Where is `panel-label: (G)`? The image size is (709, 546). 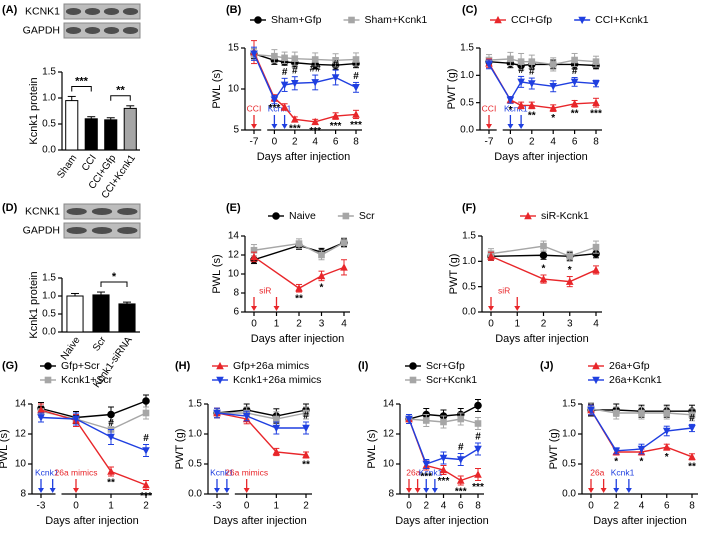
panel-label: (G) is located at coordinates (10, 366).